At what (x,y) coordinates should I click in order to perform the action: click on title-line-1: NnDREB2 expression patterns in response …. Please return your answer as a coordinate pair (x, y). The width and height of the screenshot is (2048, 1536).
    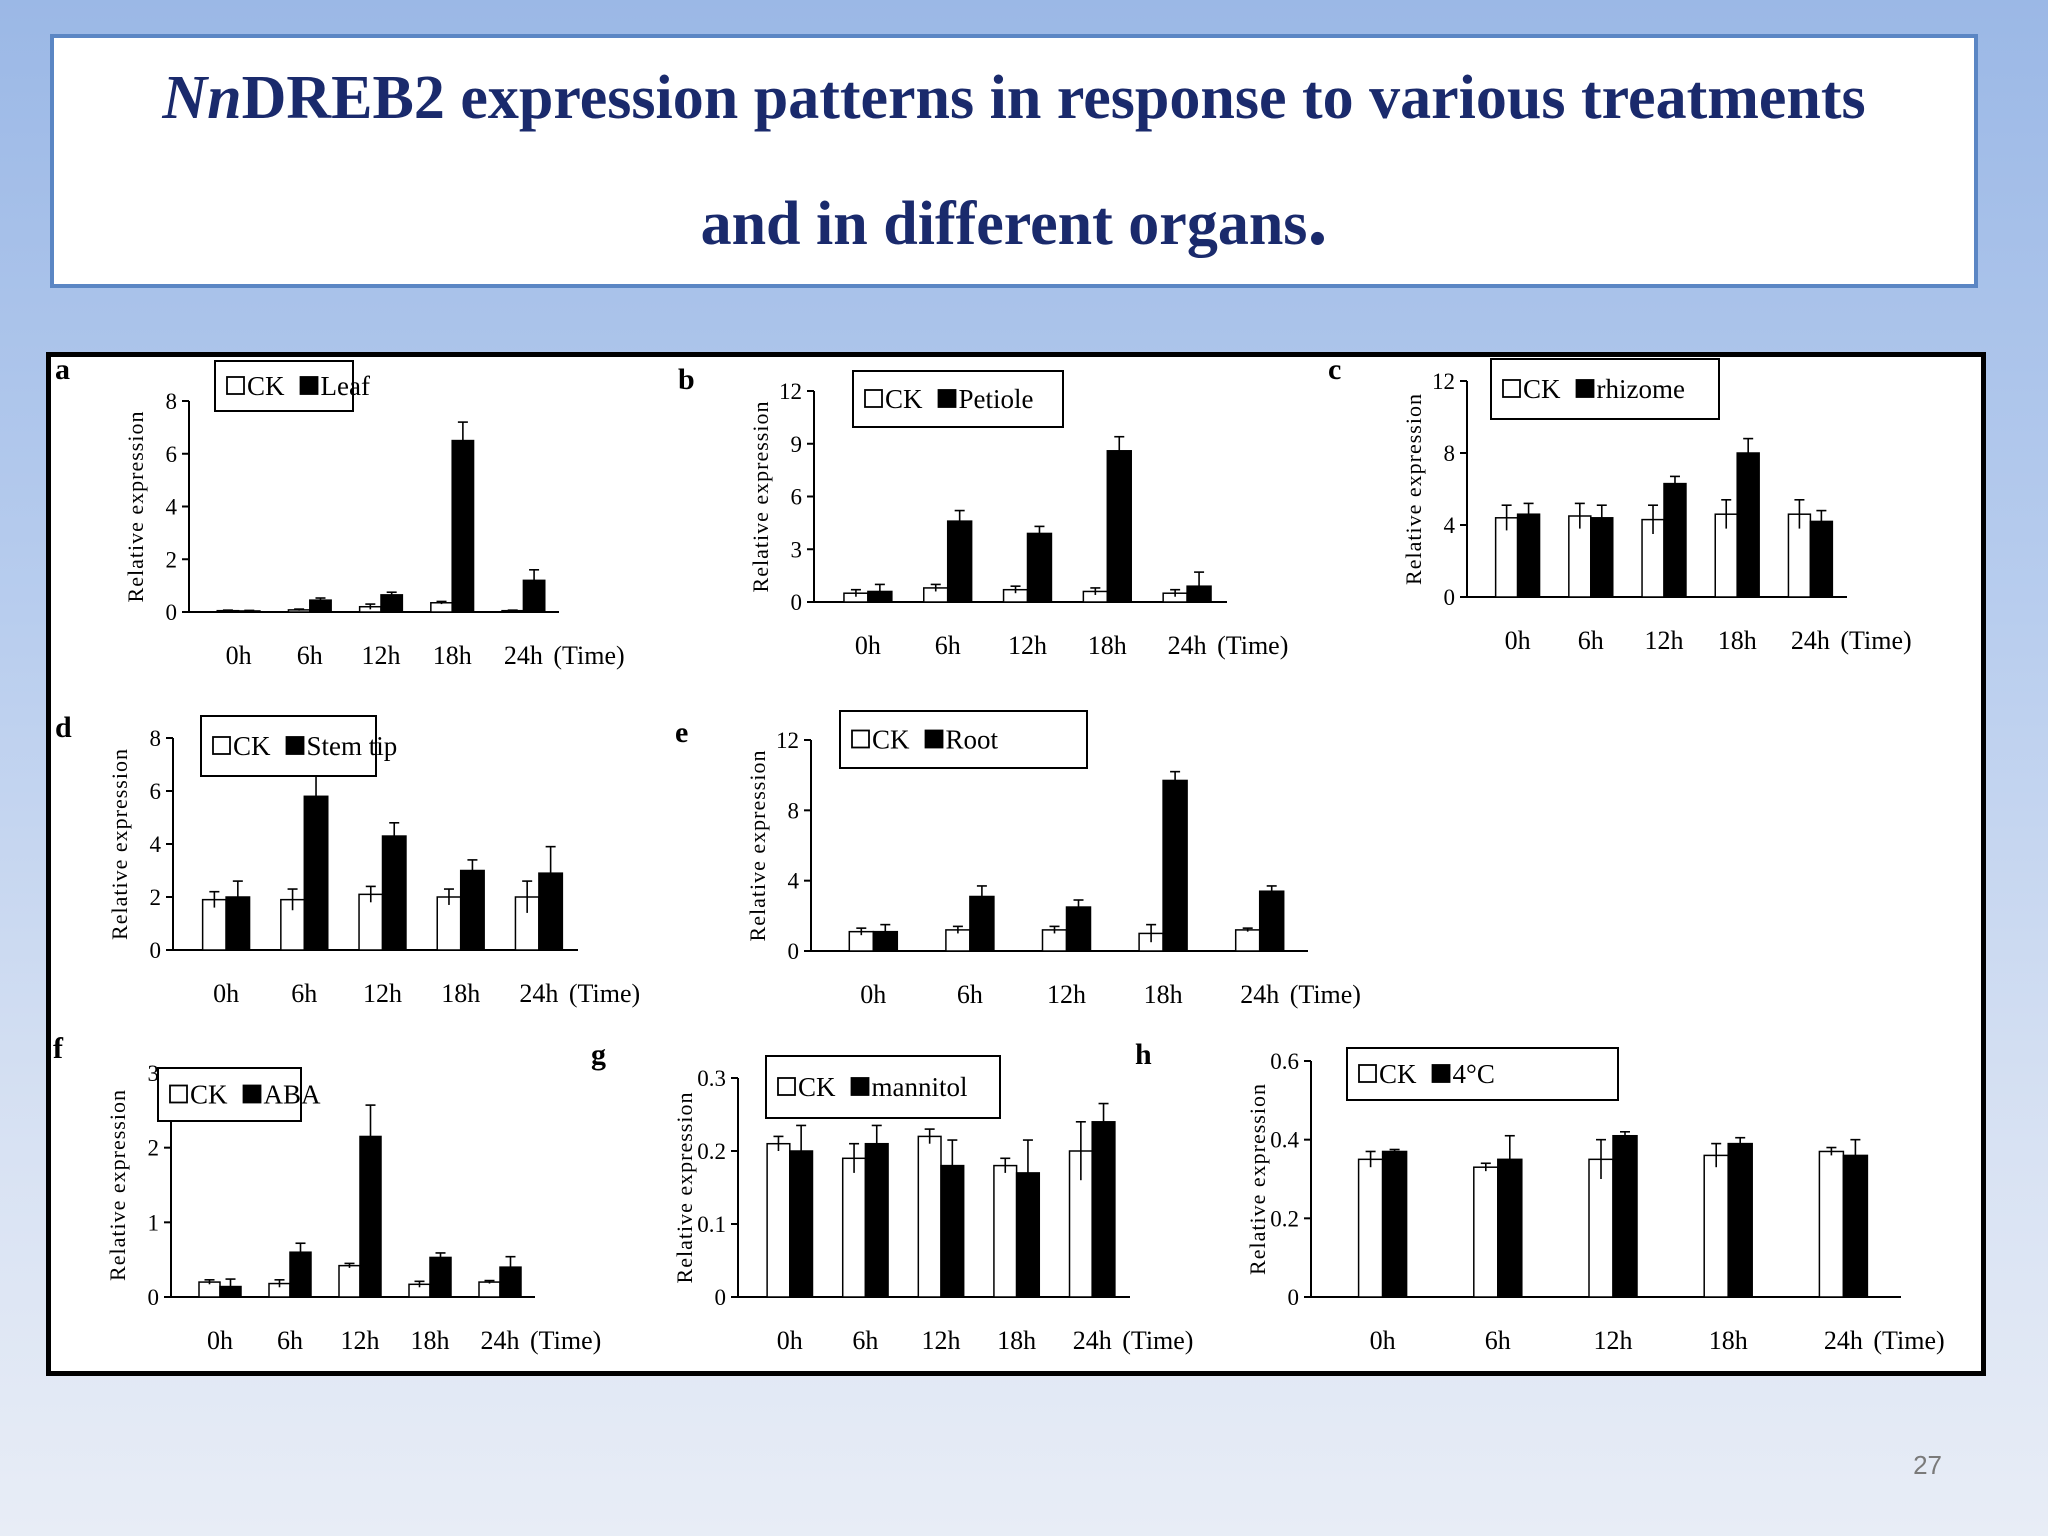
    Looking at the image, I should click on (1013, 98).